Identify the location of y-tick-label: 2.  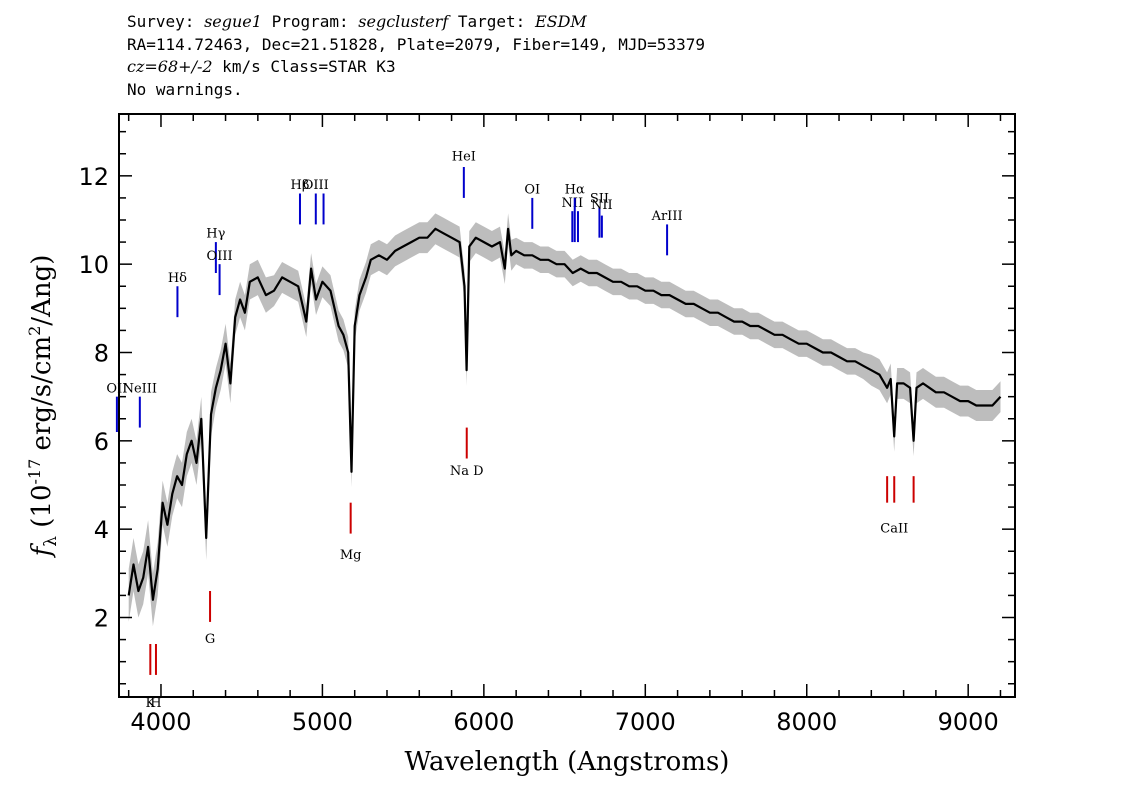
(101, 619).